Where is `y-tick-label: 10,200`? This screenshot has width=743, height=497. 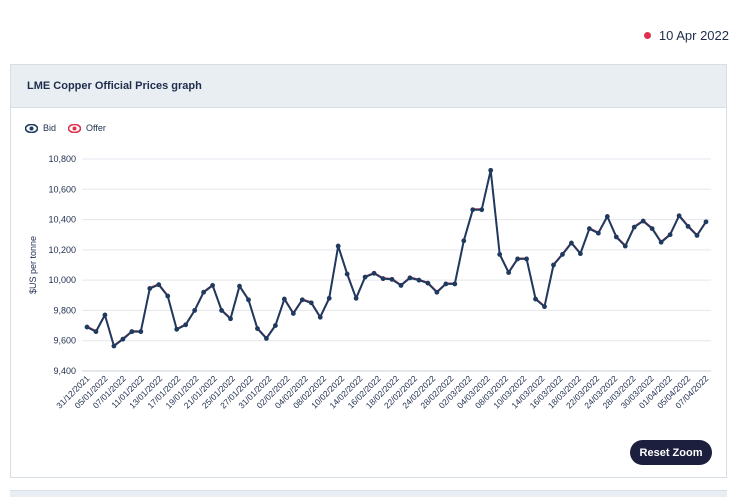 y-tick-label: 10,200 is located at coordinates (62, 250).